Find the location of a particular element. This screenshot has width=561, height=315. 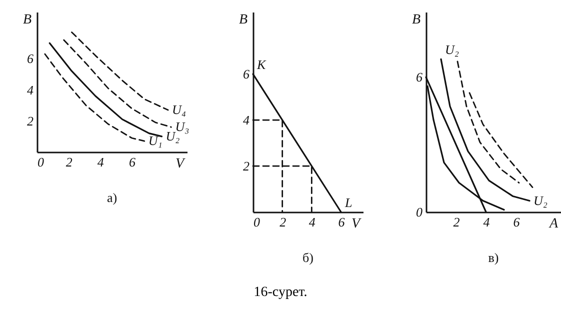

x-axis-title: А is located at coordinates (553, 224).